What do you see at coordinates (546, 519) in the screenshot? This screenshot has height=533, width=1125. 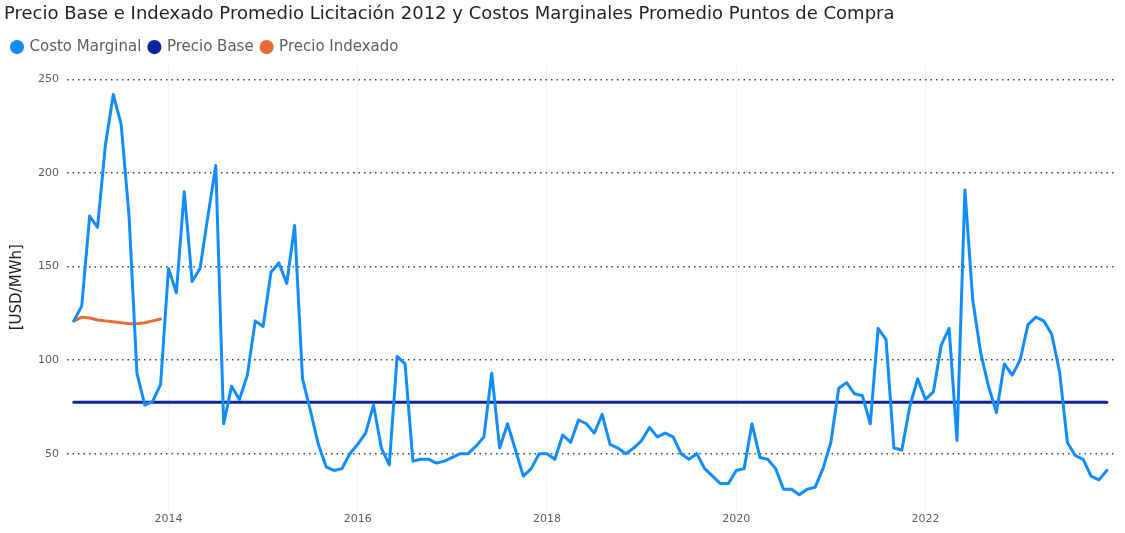 I see `x-tick-label: 2018` at bounding box center [546, 519].